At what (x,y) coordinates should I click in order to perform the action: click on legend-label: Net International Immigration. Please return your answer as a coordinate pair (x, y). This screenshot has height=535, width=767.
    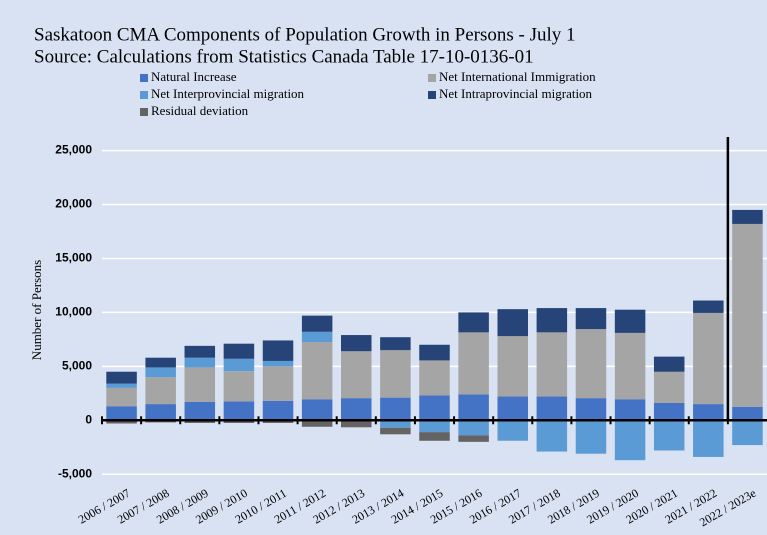
    Looking at the image, I should click on (517, 76).